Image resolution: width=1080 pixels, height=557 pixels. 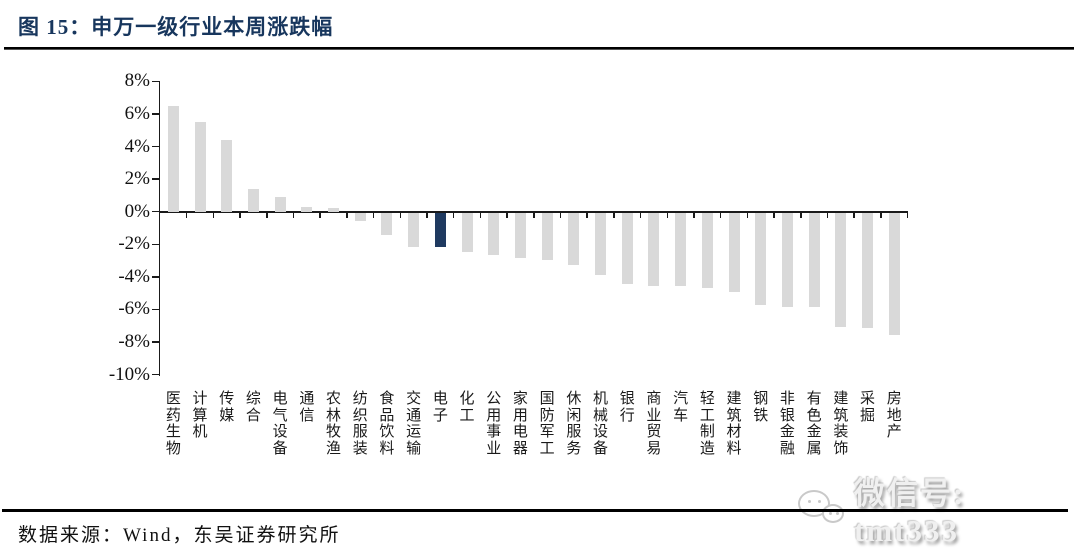 What do you see at coordinates (494, 233) in the screenshot?
I see `bar-公用事业` at bounding box center [494, 233].